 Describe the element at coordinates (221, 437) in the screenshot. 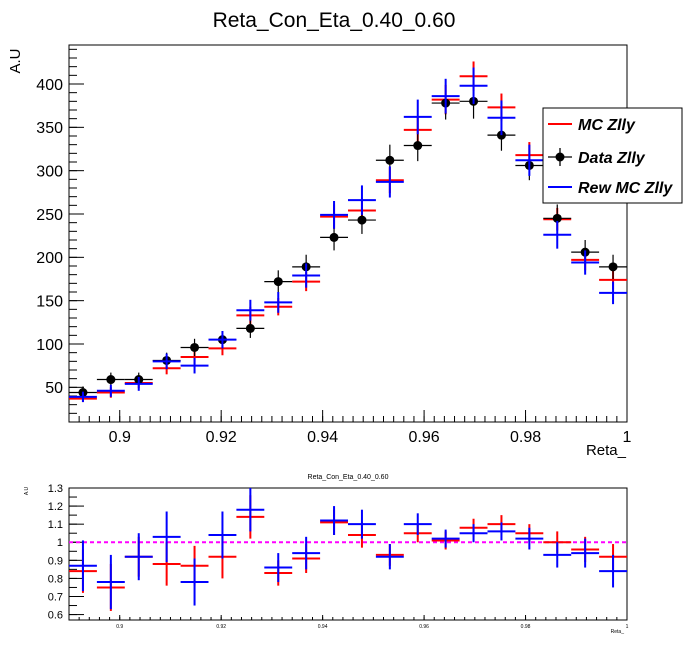

I see `main-x-tick-label: 0.92` at that location.